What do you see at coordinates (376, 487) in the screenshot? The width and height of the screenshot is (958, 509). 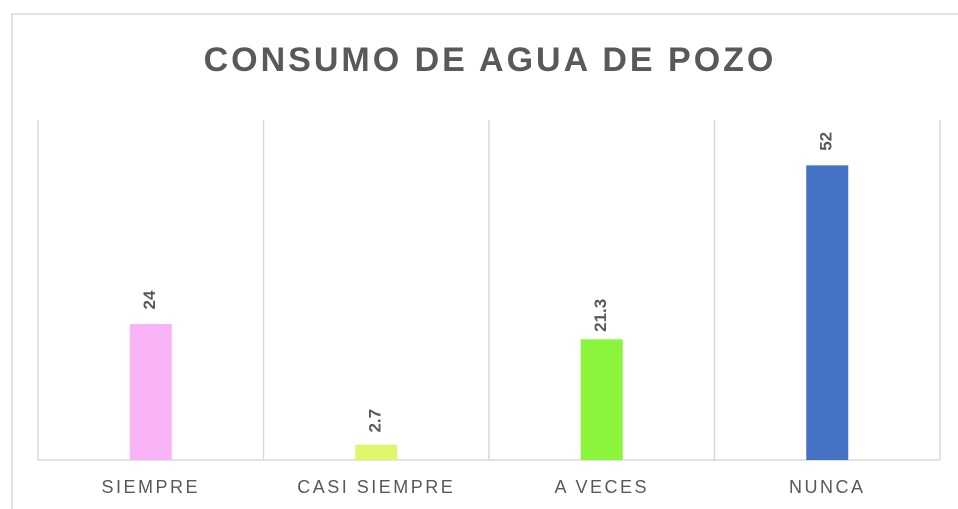 I see `x-tick-label: CASI SIEMPRE` at bounding box center [376, 487].